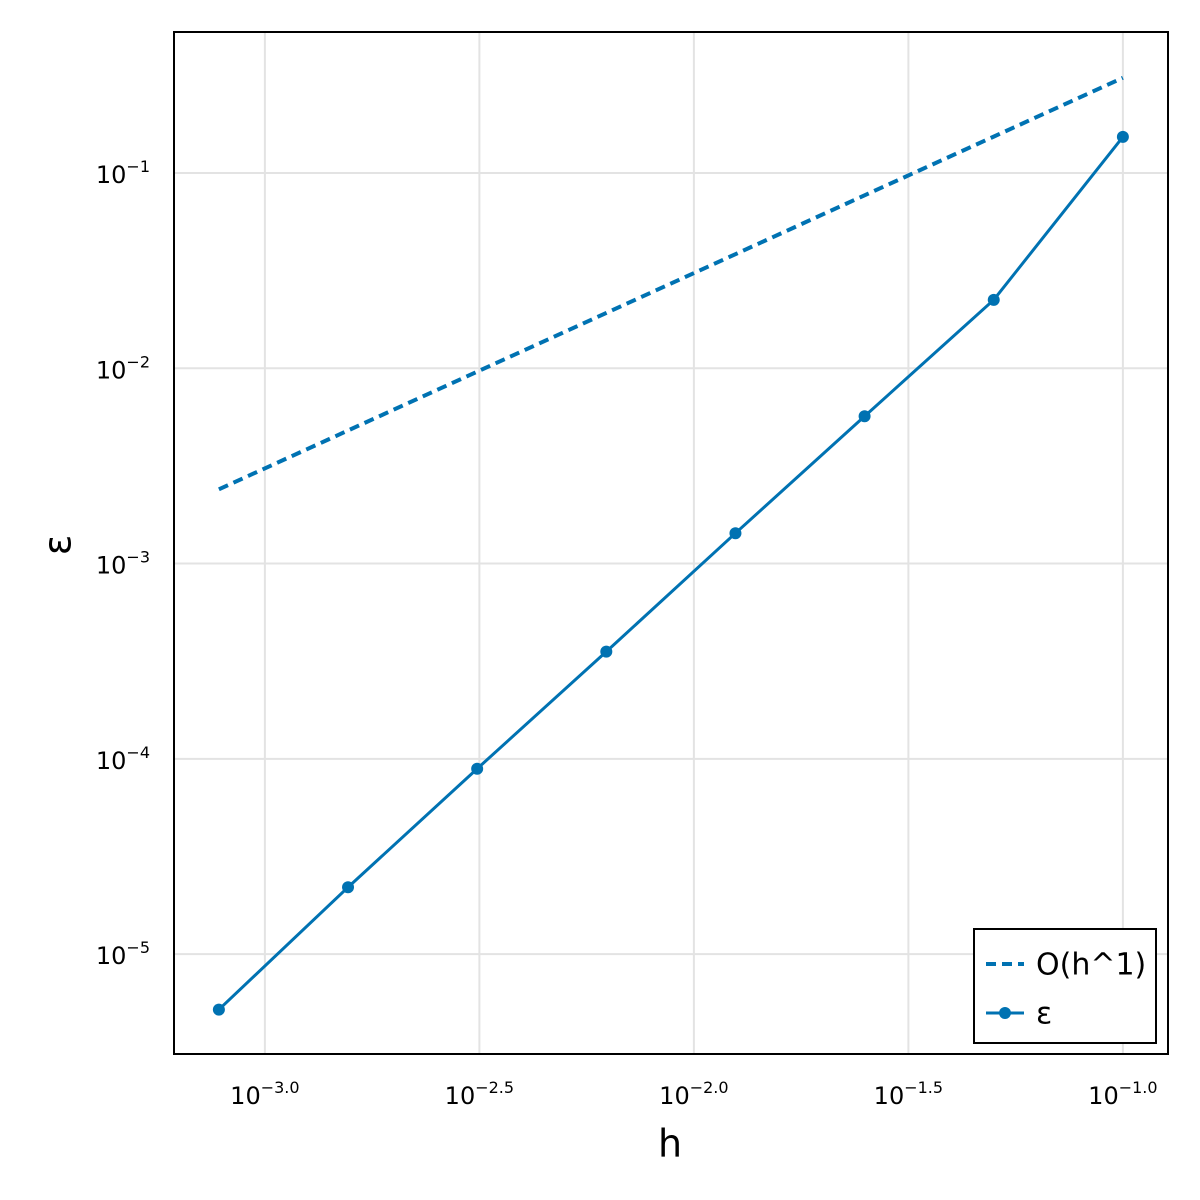  I want to click on tick-label: 10−1.5, so click(908, 1094).